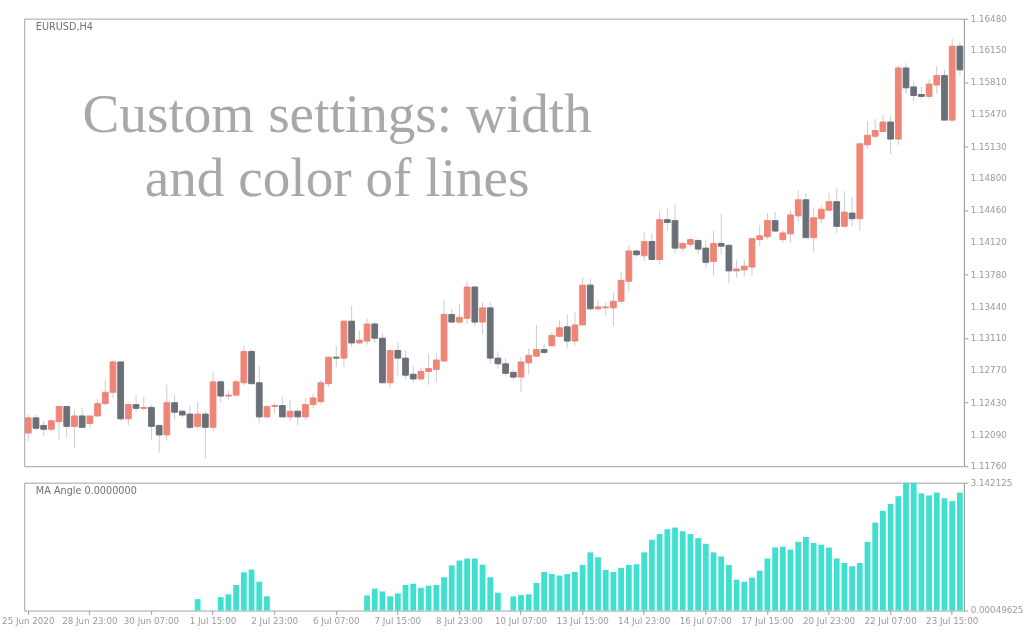 The height and width of the screenshot is (640, 1024). I want to click on y-tick-label: 1.16480, so click(988, 18).